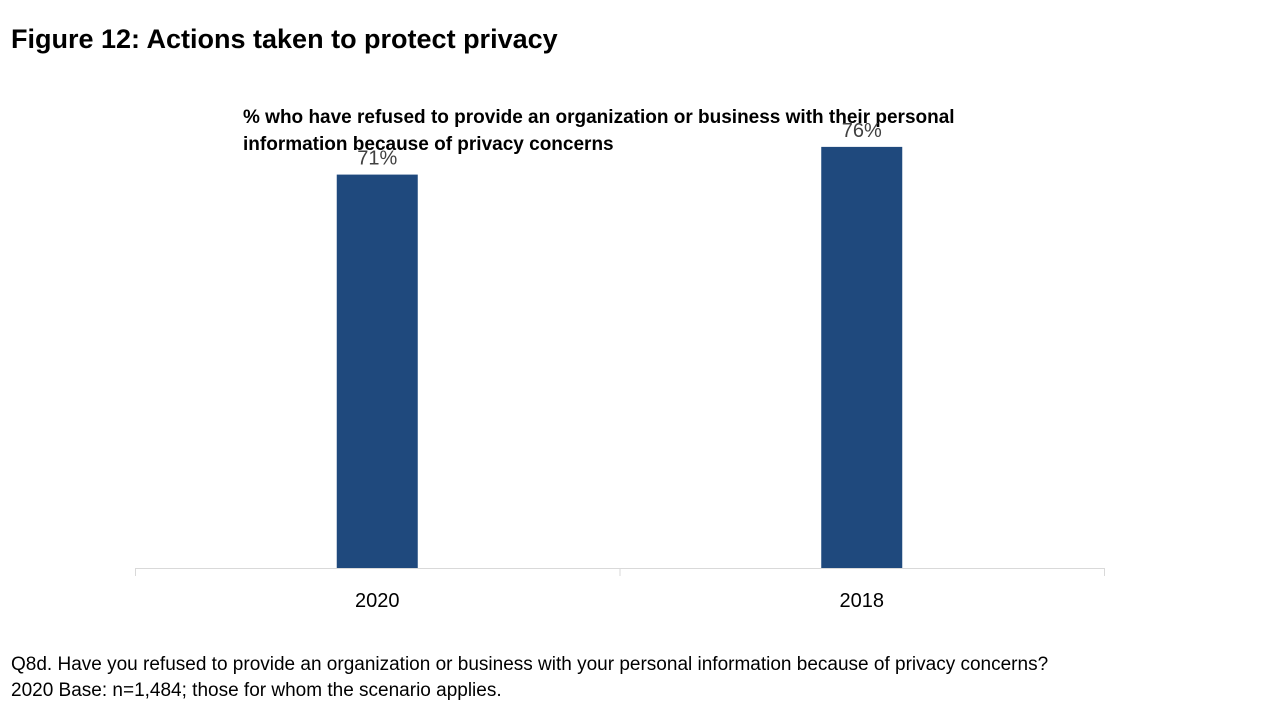  Describe the element at coordinates (377, 371) in the screenshot. I see `bar-2020` at that location.